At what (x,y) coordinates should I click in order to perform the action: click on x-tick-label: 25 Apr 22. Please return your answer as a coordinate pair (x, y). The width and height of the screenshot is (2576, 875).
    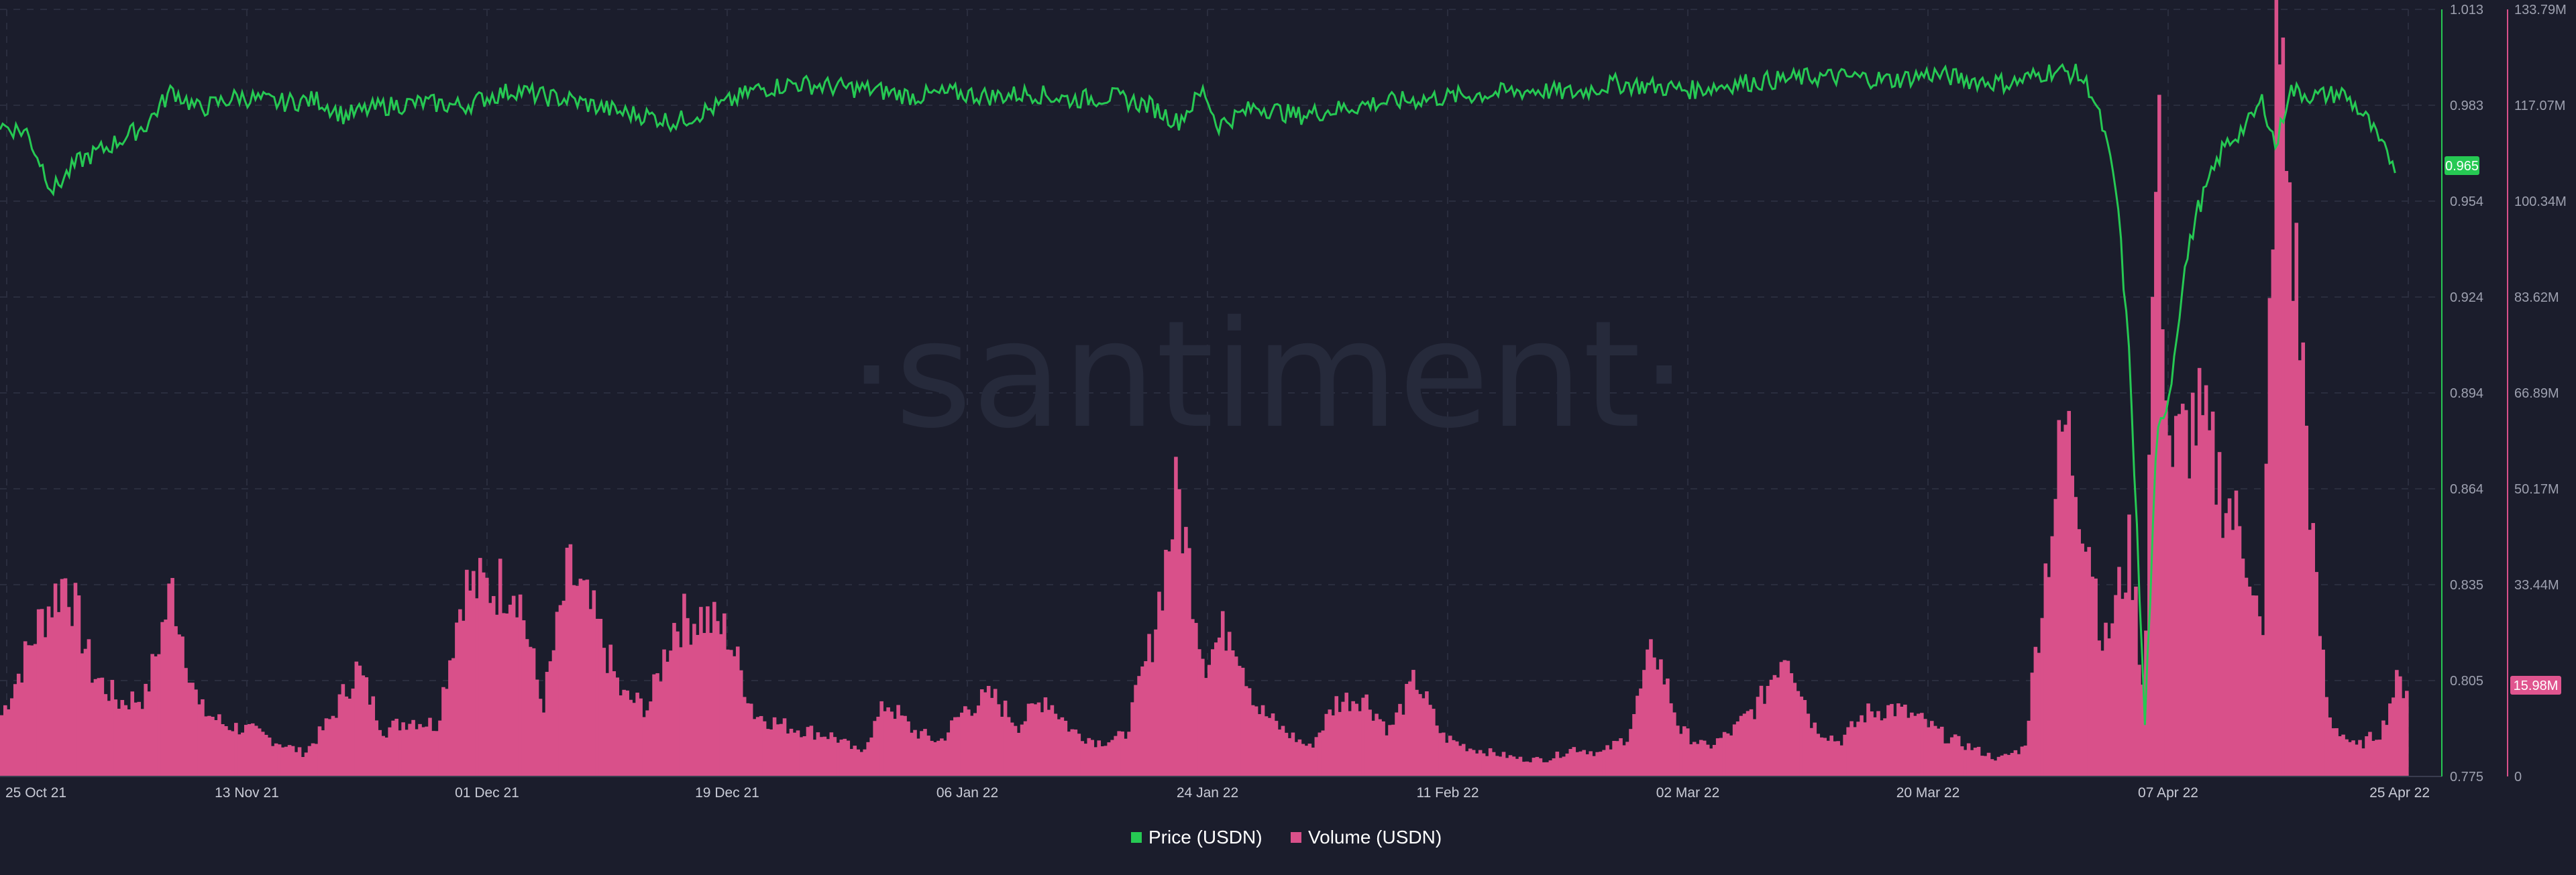
    Looking at the image, I should click on (2399, 793).